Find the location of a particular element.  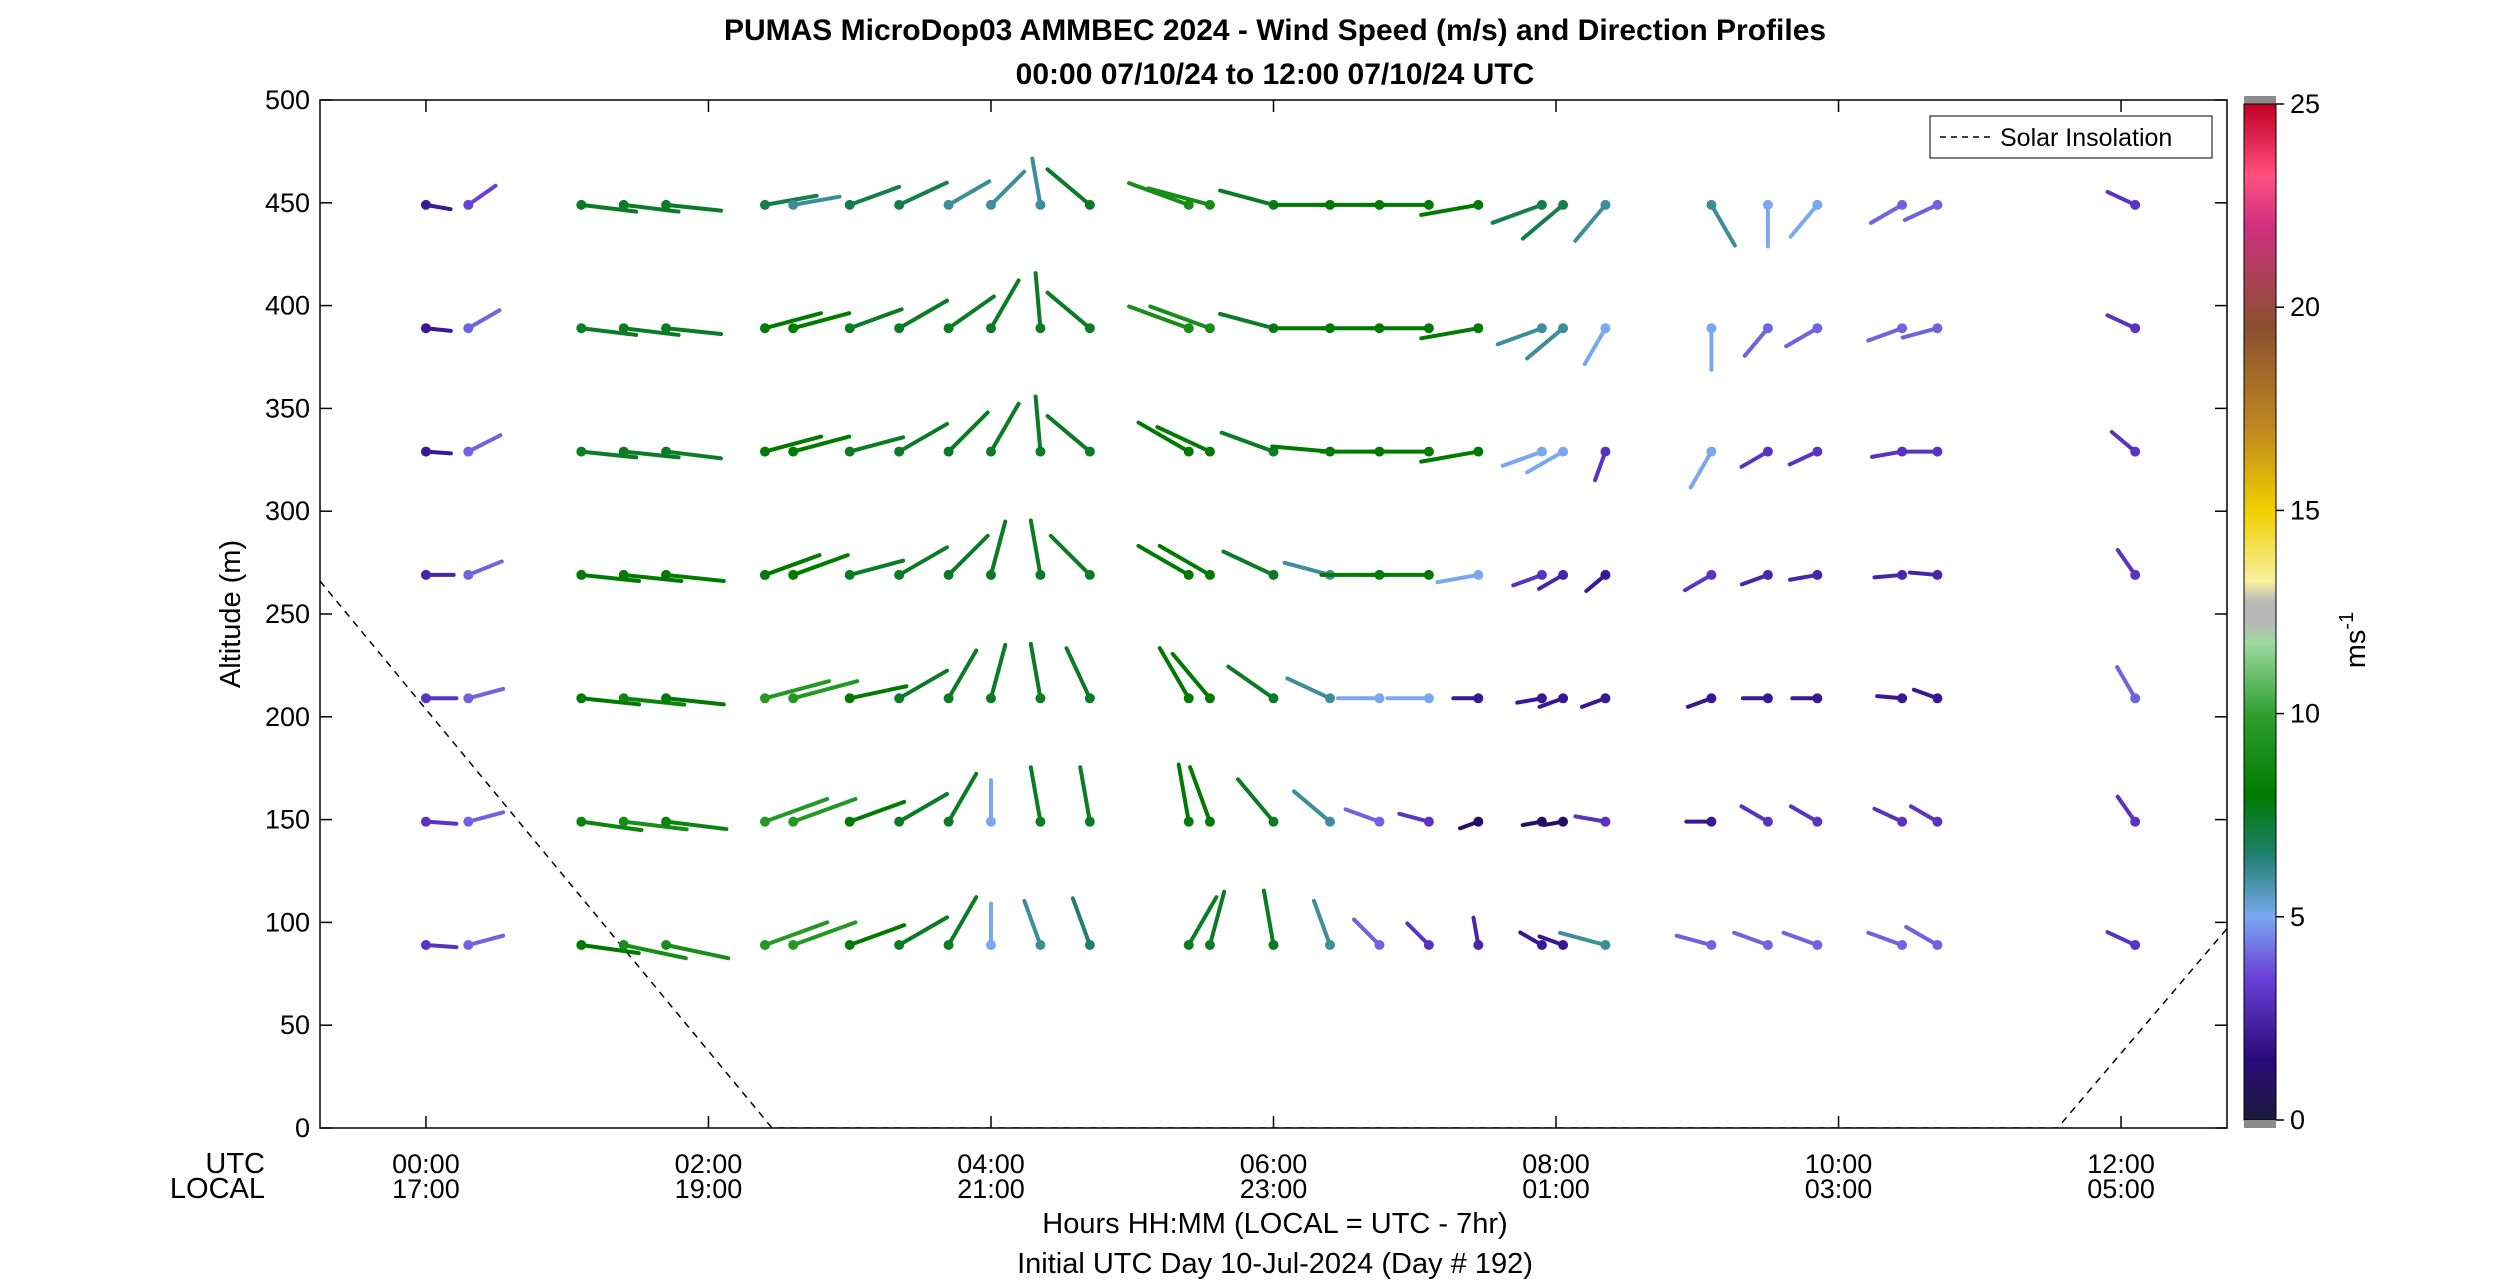

x-tick-label-local: 05:00 is located at coordinates (2121, 1189).